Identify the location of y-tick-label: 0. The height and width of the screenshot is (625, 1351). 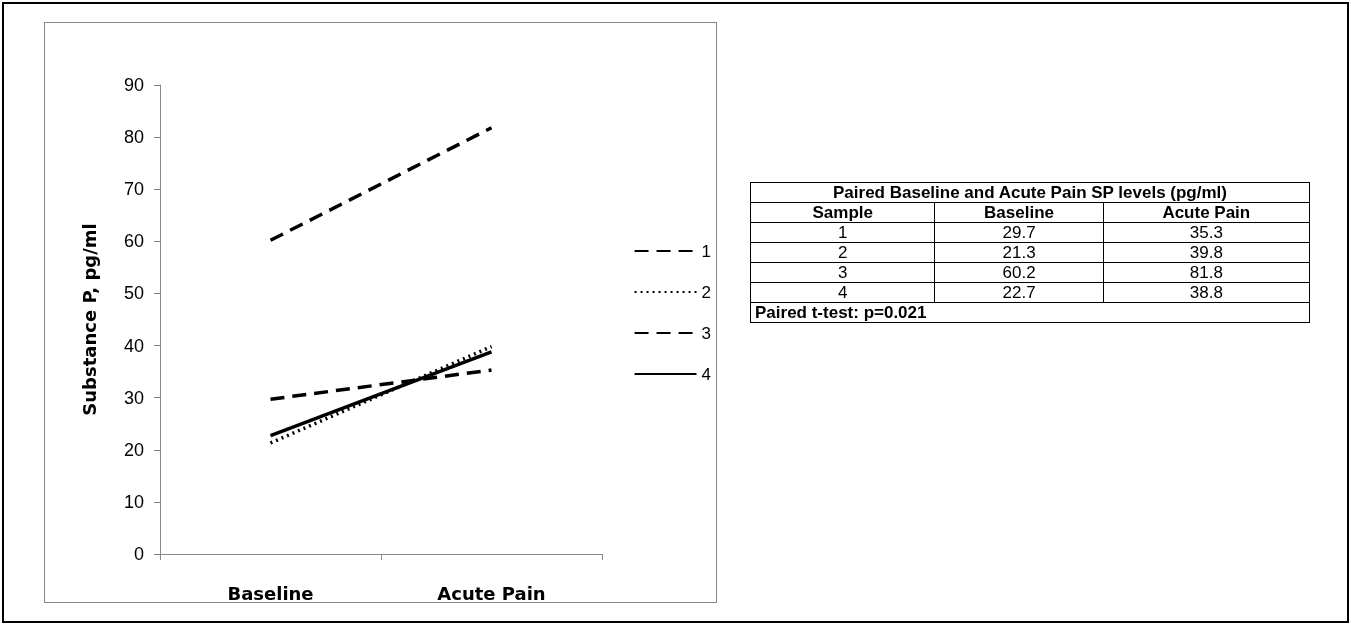
(138, 554).